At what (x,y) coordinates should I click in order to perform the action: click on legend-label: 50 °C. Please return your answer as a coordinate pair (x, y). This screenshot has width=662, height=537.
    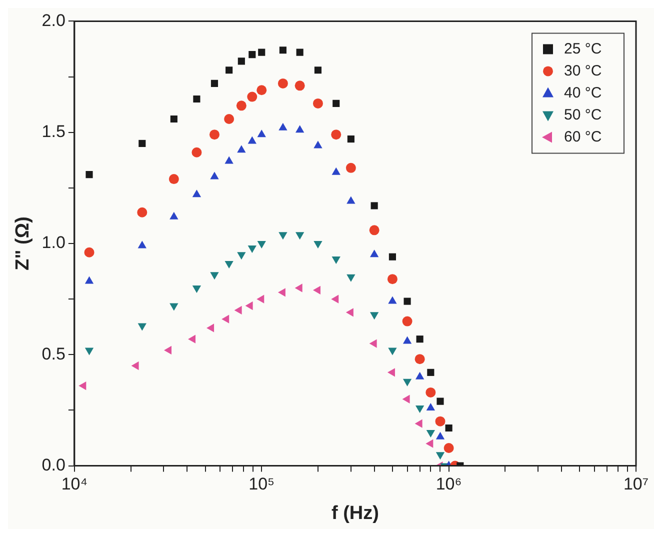
    Looking at the image, I should click on (583, 115).